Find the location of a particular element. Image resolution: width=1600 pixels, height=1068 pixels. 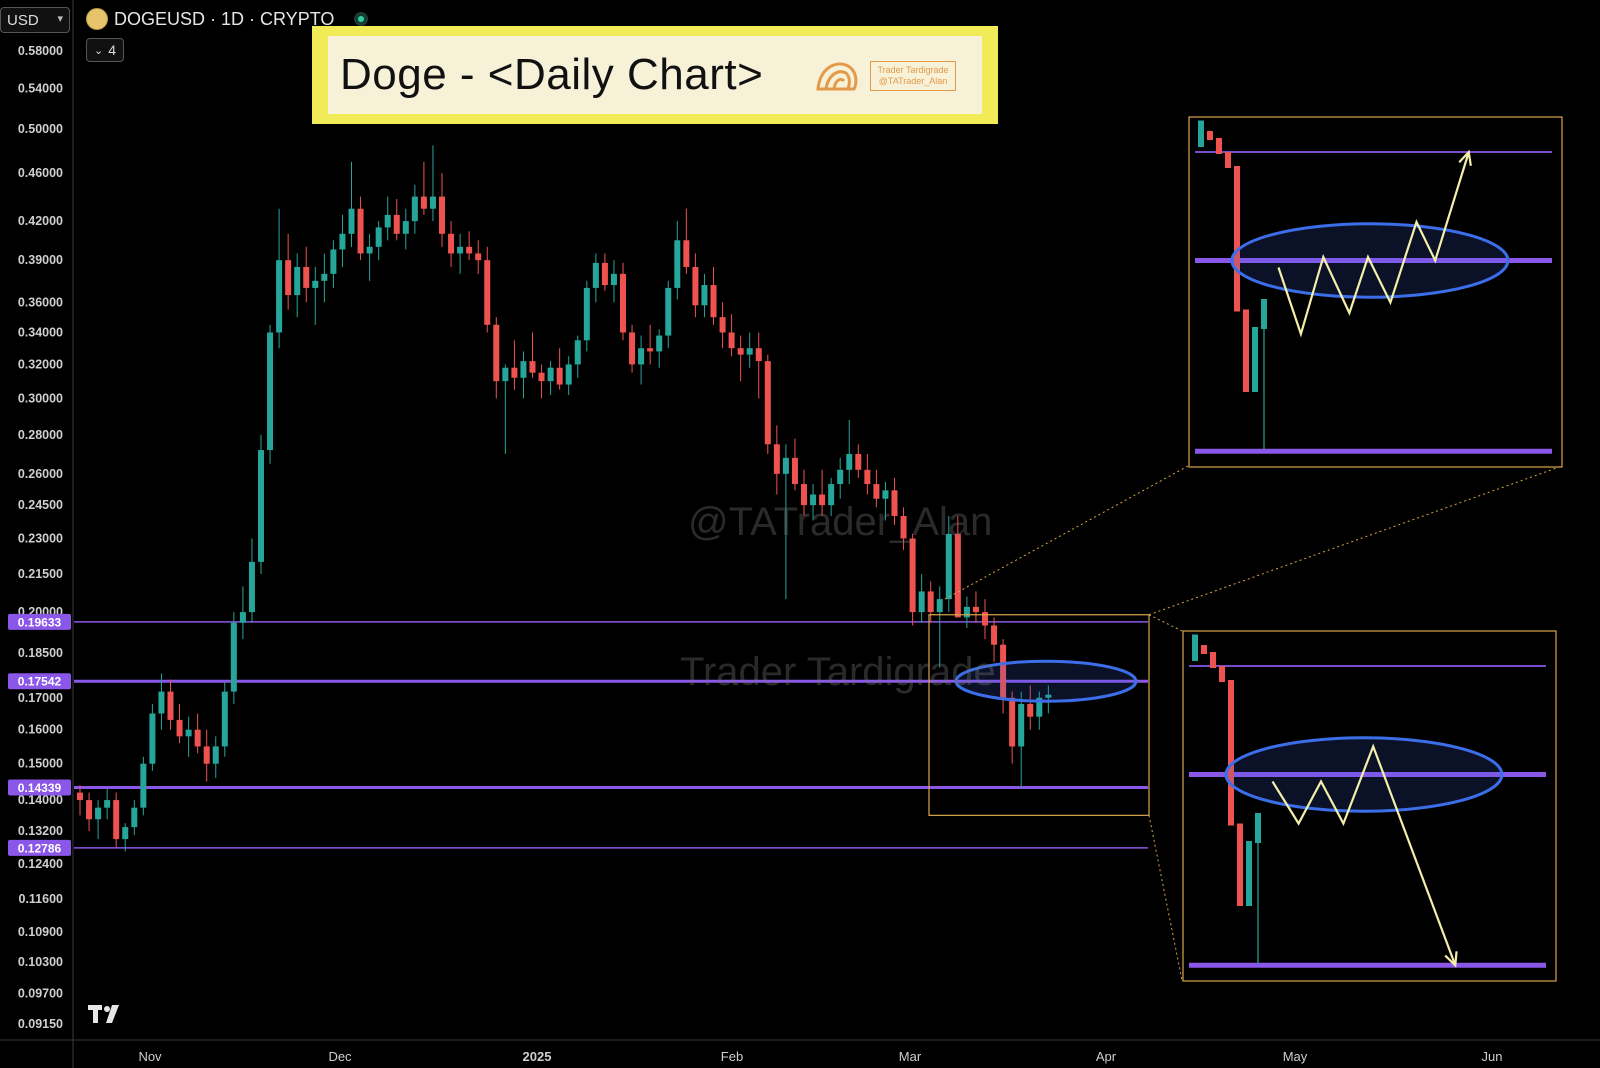

y-tick-label: 0.09700 is located at coordinates (40, 993).